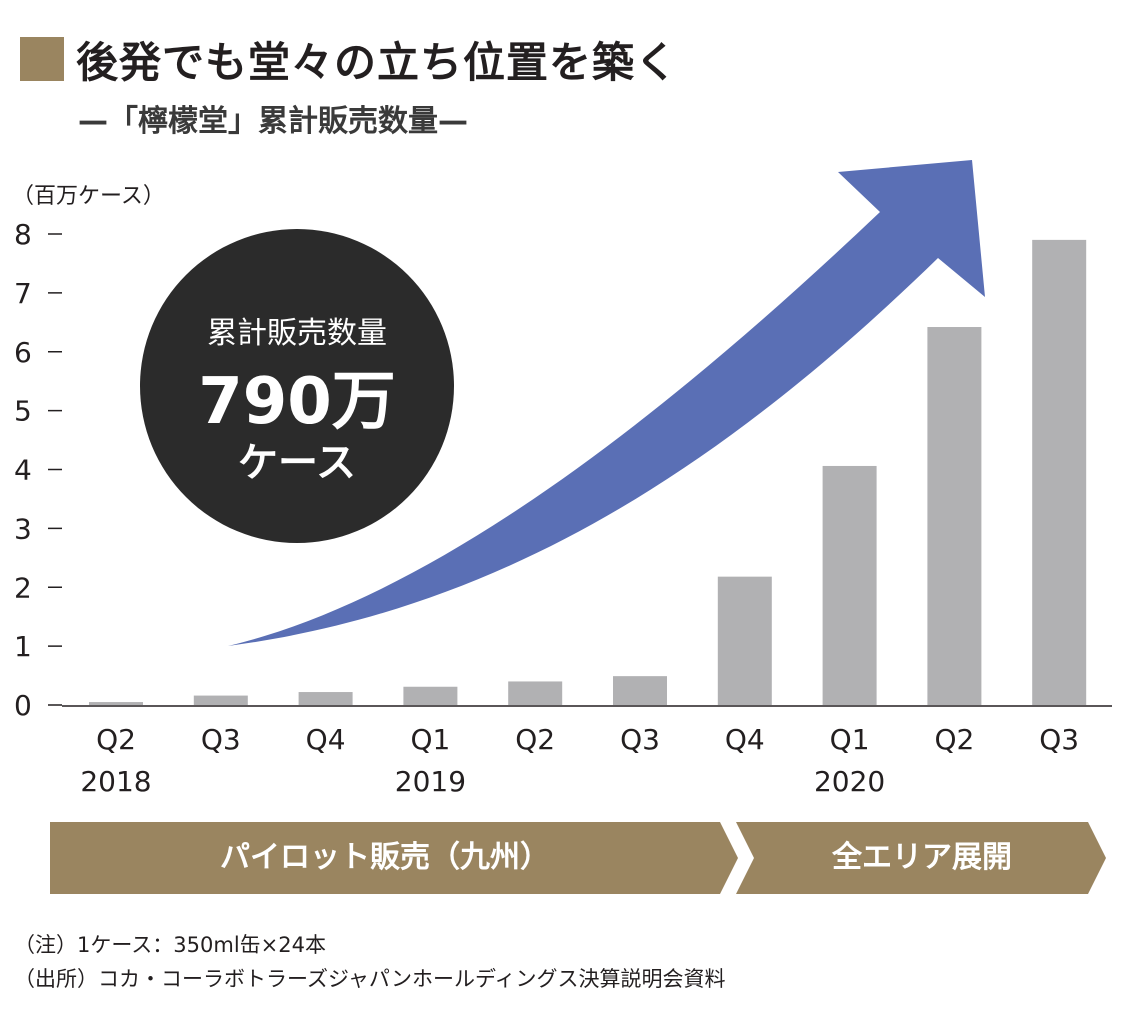 The height and width of the screenshot is (1024, 1140). I want to click on y-tick-label: 4, so click(23, 470).